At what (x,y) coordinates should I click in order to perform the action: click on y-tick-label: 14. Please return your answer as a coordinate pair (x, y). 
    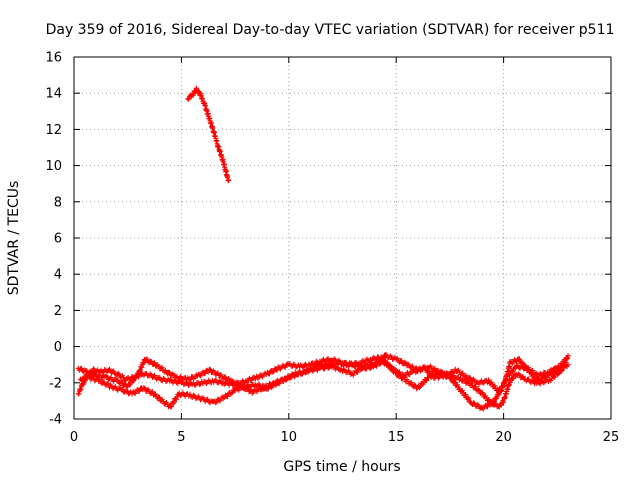
    Looking at the image, I should click on (53, 94).